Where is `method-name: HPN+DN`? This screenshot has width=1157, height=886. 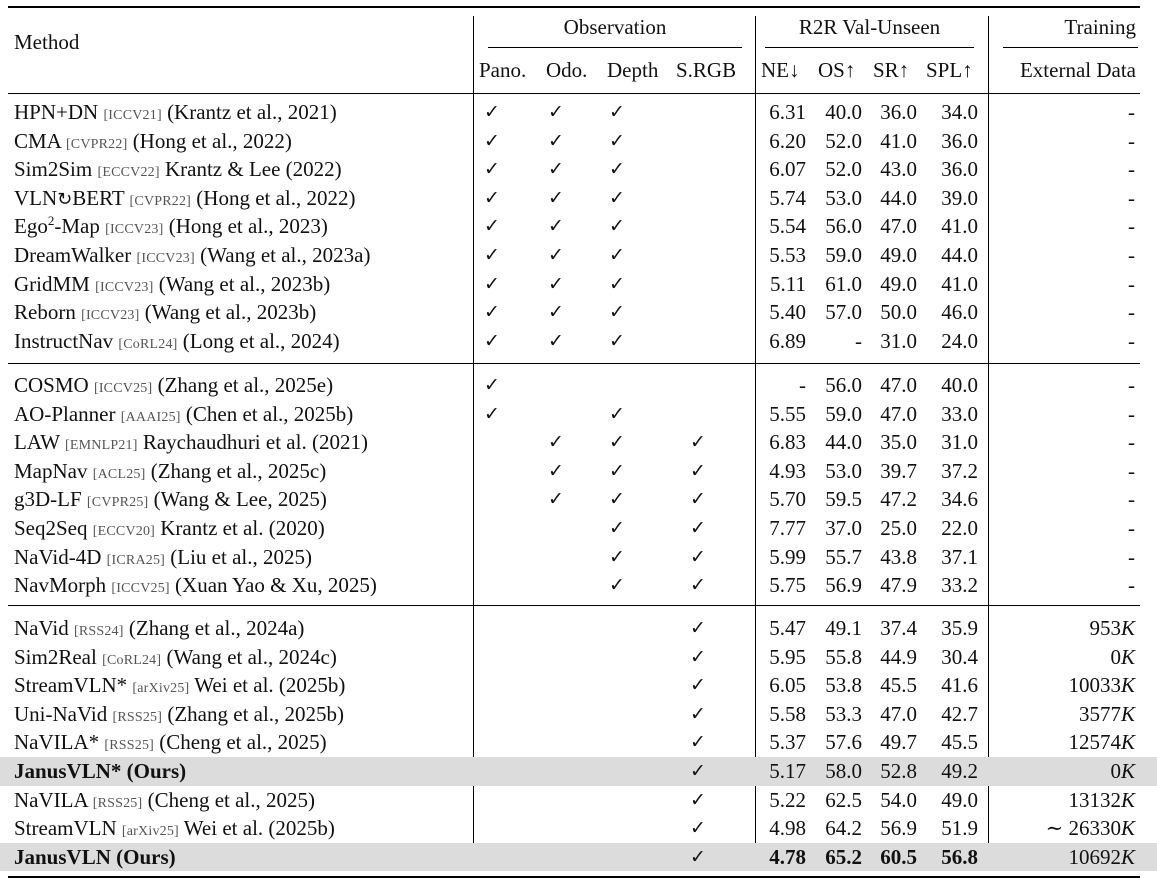
method-name: HPN+DN is located at coordinates (56, 112).